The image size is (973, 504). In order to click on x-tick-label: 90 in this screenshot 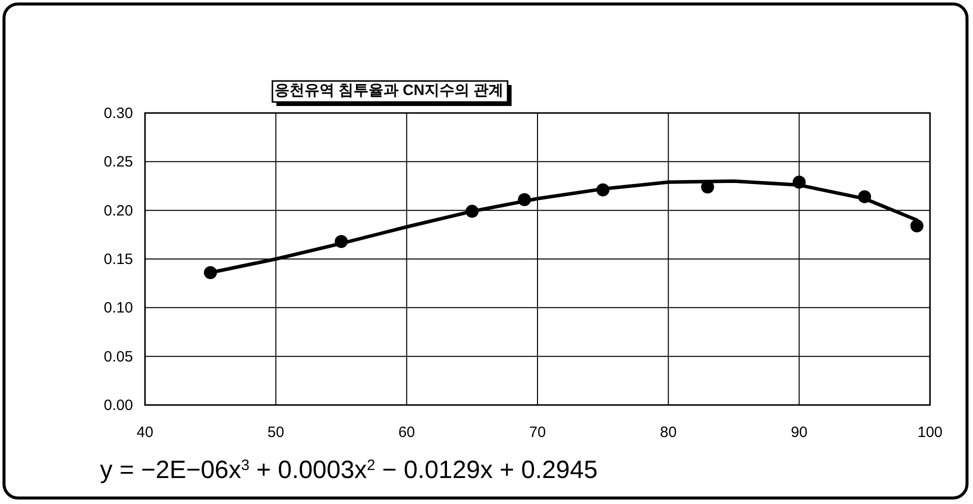, I will do `click(799, 432)`.